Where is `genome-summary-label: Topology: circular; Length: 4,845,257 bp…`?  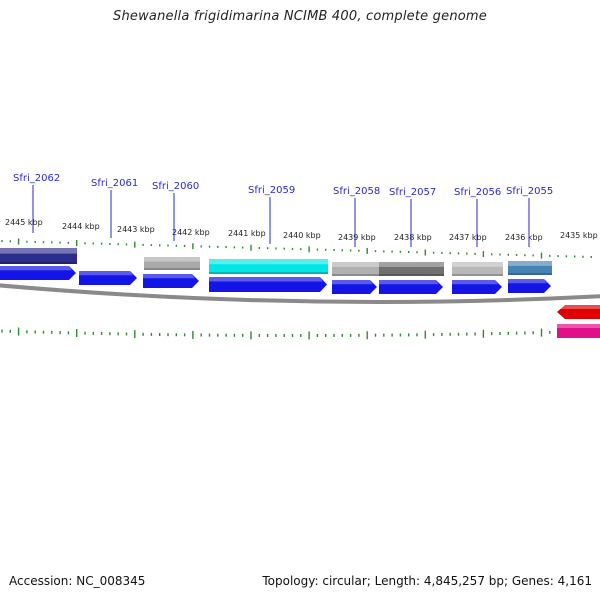
genome-summary-label: Topology: circular; Length: 4,845,257 bp… is located at coordinates (427, 581).